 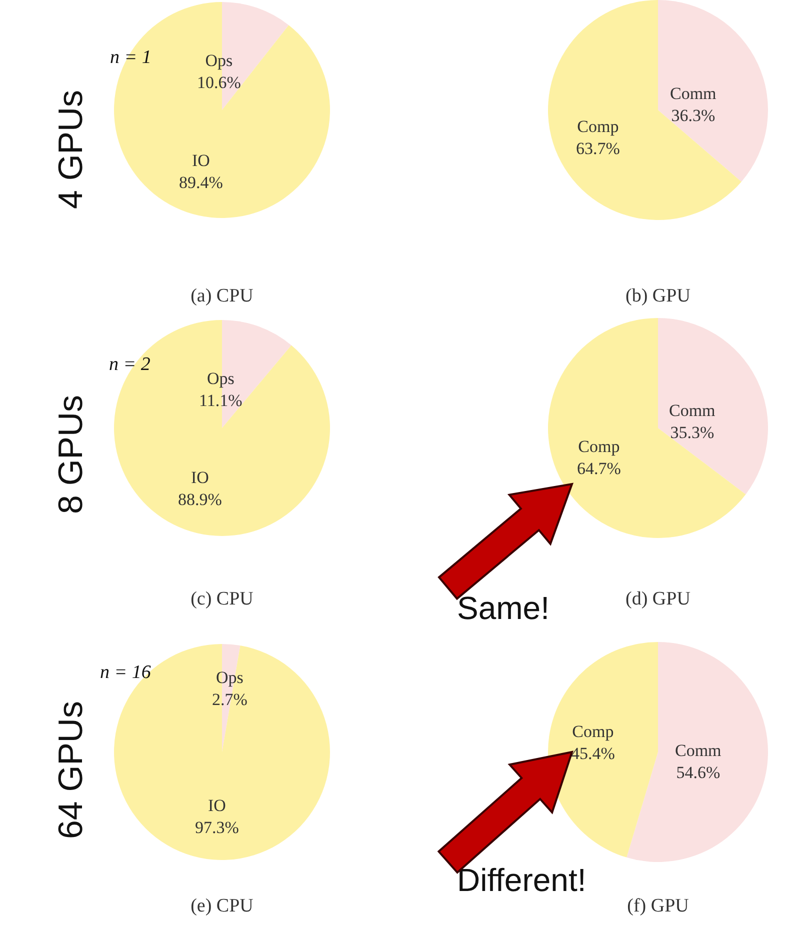 I want to click on data-label: 36.3%, so click(x=693, y=116).